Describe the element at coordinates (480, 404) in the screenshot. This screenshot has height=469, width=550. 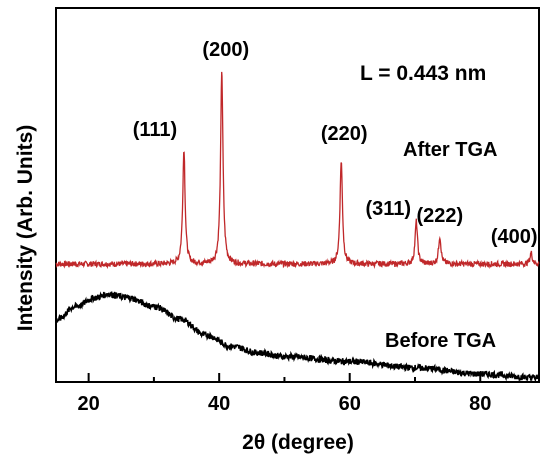
I see `x-tick-label: 80` at that location.